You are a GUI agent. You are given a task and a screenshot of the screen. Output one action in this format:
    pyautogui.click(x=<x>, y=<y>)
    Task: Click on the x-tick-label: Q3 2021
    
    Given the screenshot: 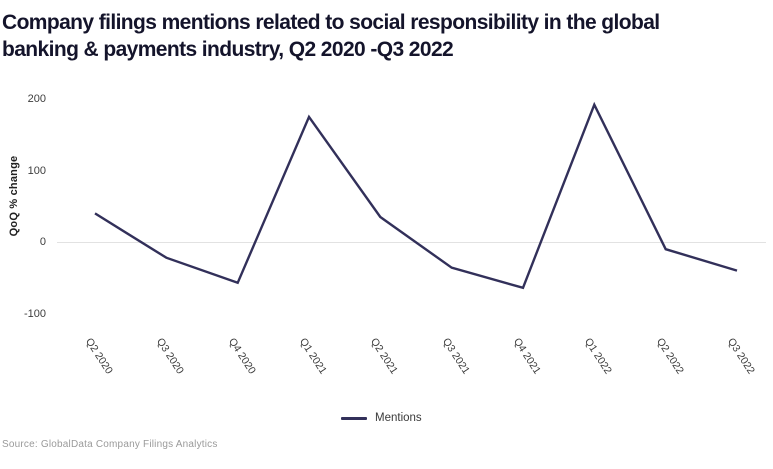 What is the action you would take?
    pyautogui.click(x=455, y=356)
    